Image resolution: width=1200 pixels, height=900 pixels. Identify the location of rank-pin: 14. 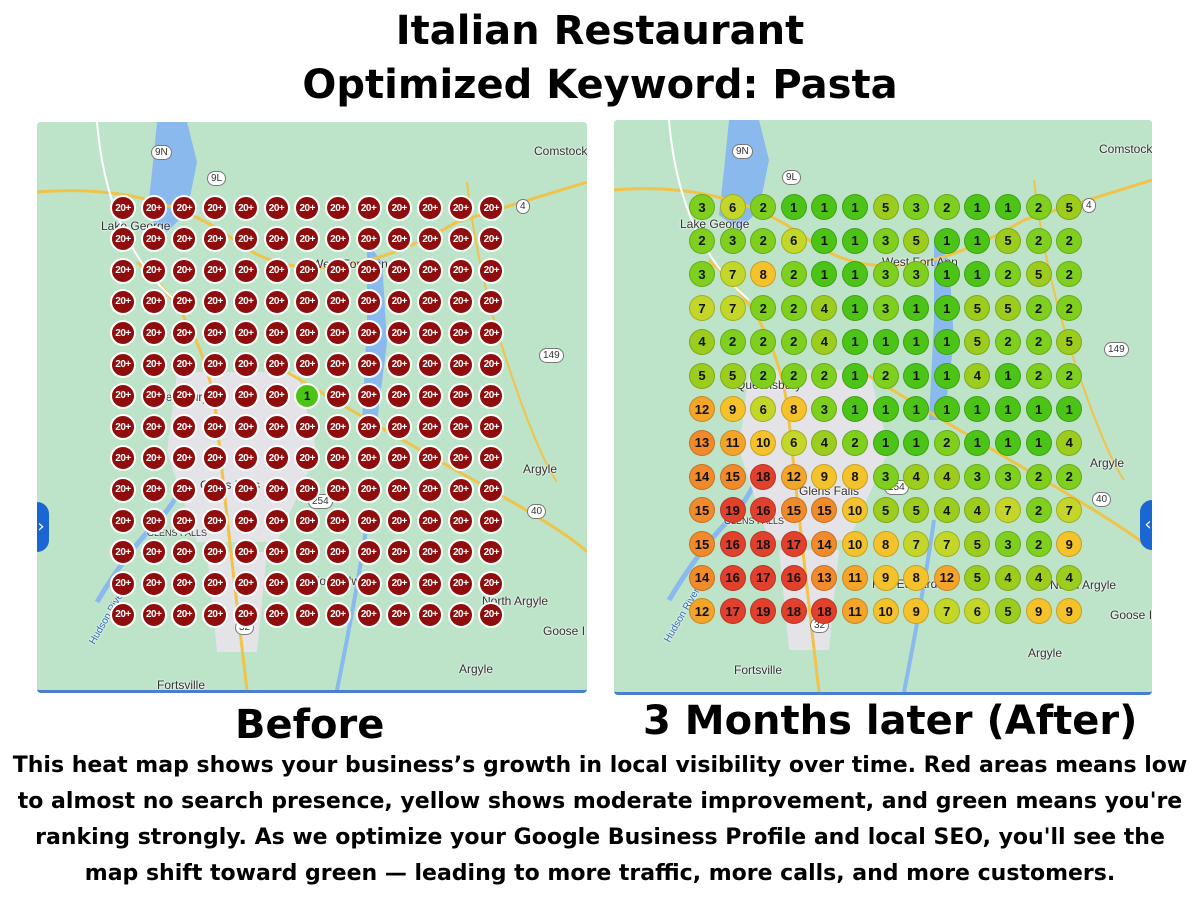
(702, 476).